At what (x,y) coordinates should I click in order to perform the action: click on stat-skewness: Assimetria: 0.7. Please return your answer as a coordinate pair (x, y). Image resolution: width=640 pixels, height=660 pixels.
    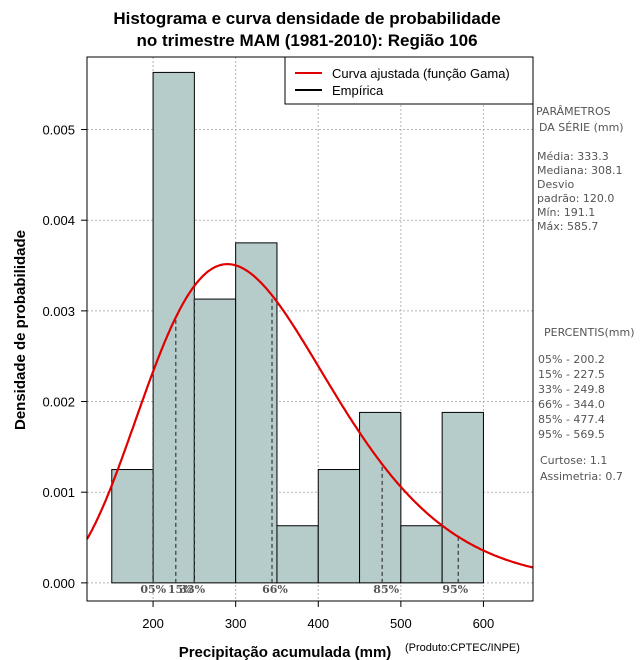
    Looking at the image, I should click on (581, 476).